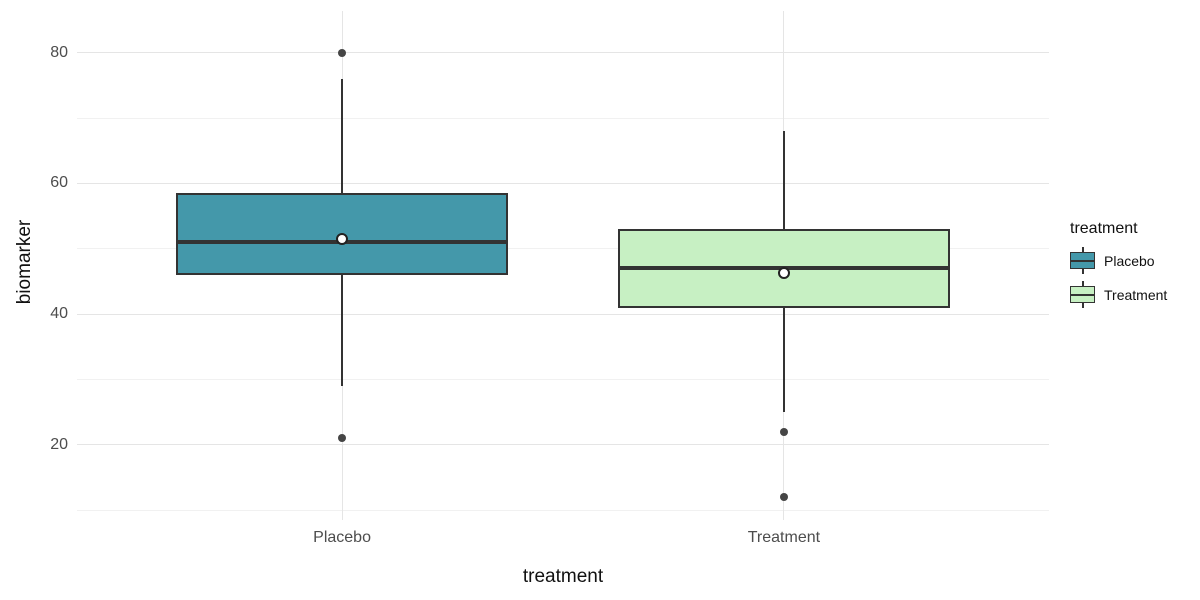  I want to click on legend-label-treatment: Treatment, so click(1136, 294).